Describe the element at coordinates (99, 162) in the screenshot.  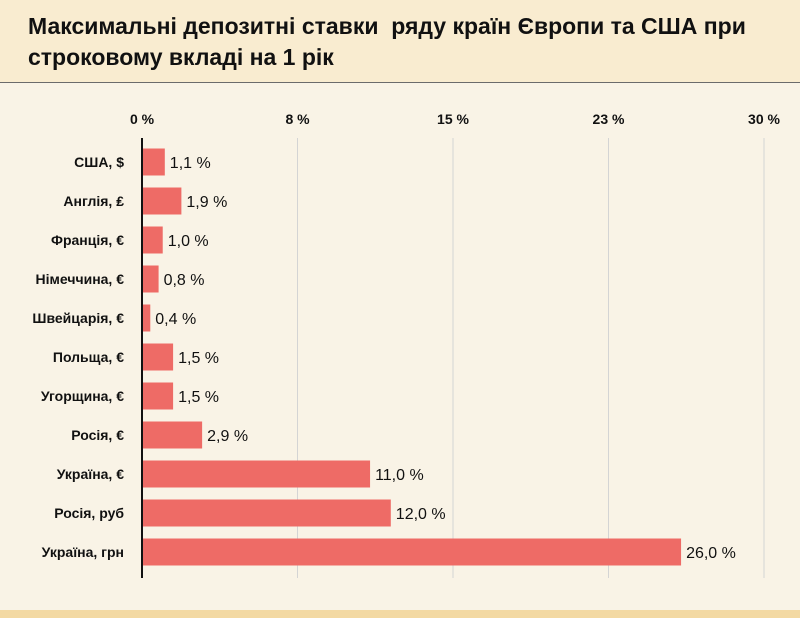
I see `category-label: США, $` at that location.